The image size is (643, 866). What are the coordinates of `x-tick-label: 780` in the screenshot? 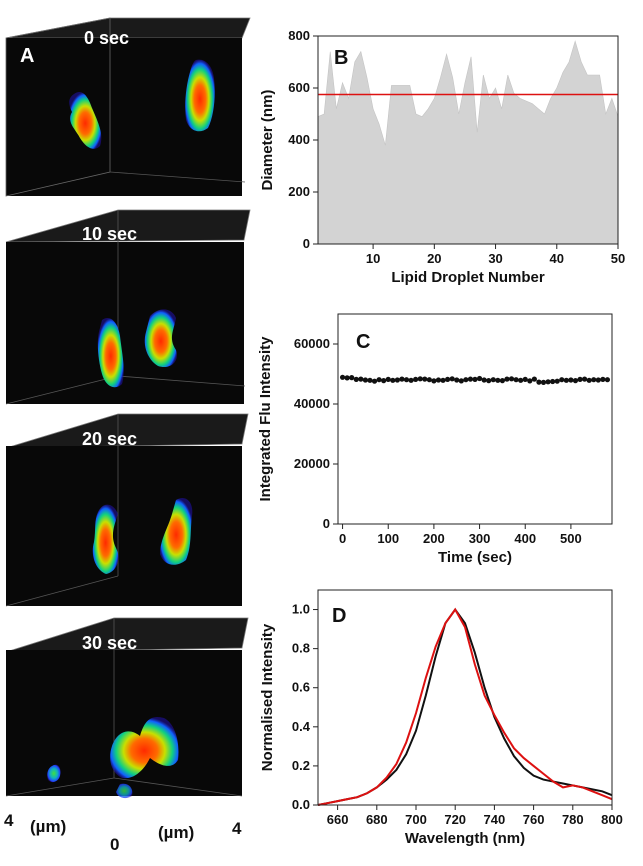 It's located at (573, 819).